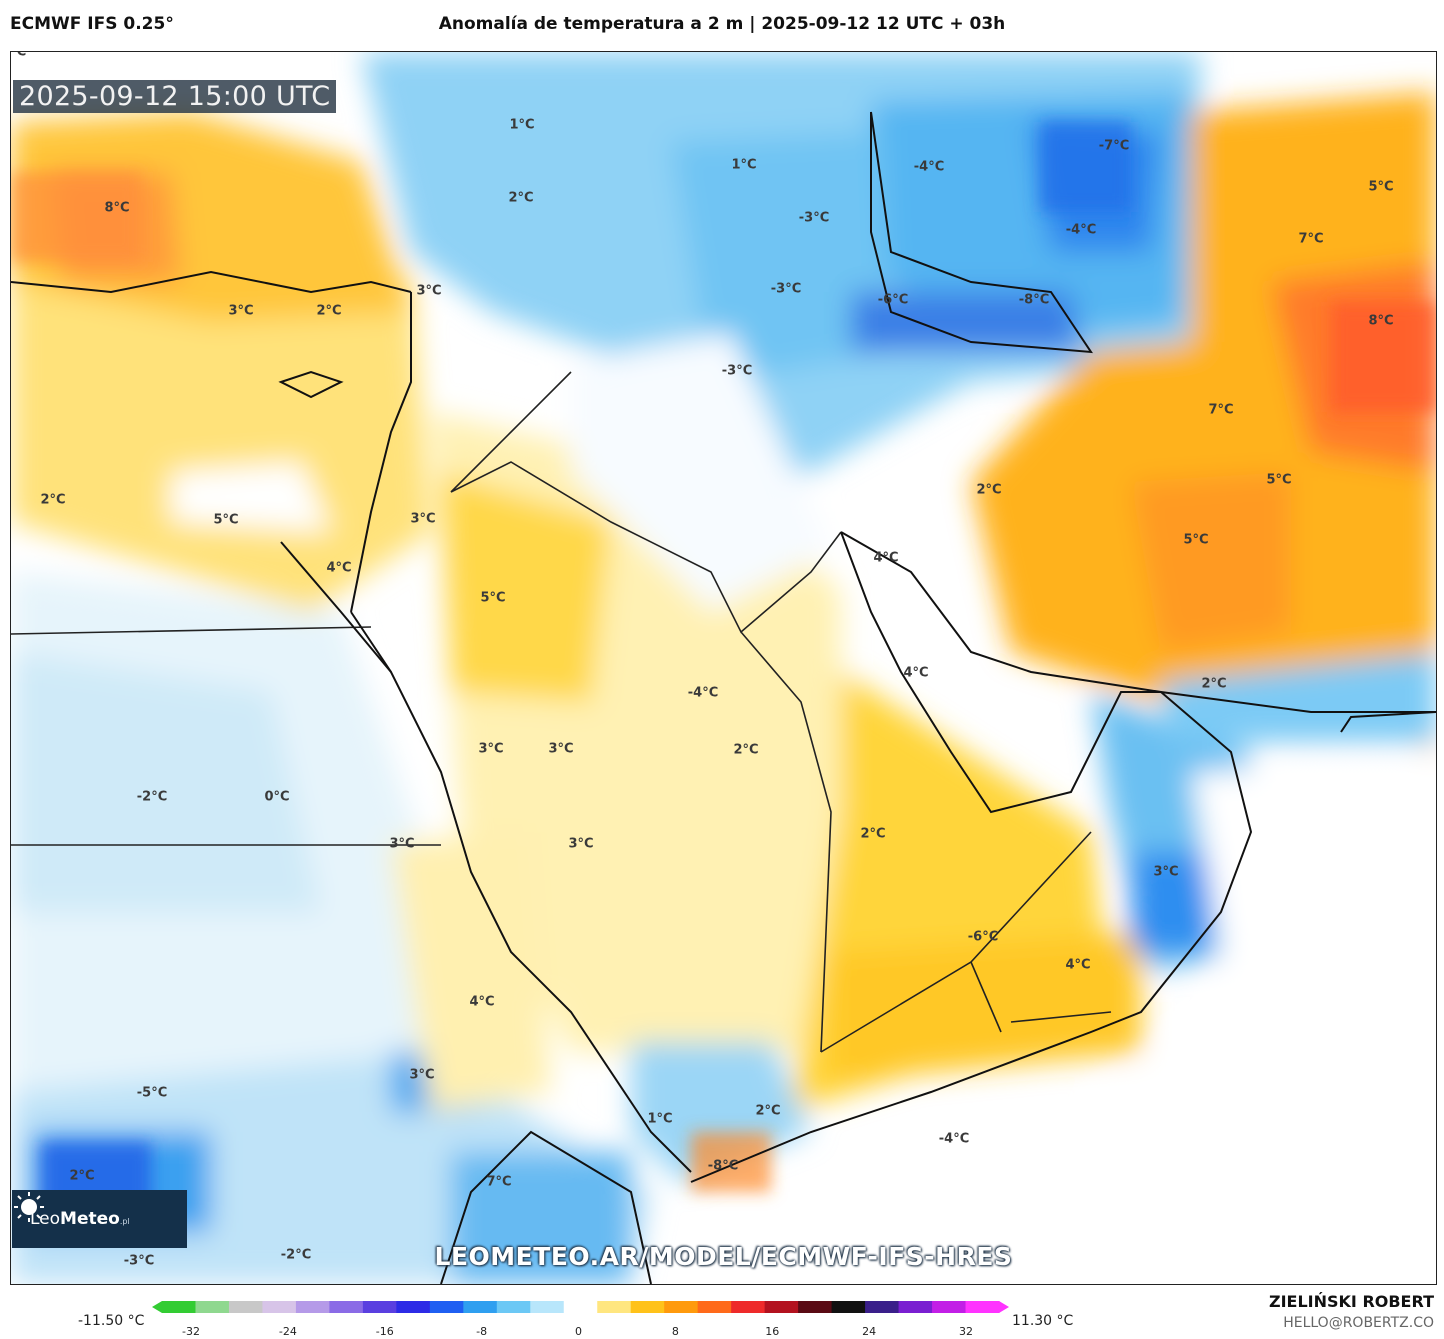 This screenshot has height=1339, width=1444. I want to click on source-watermark: LEOMETEO.AR/MODEL/ECMWF-IFS-HRES, so click(723, 1256).